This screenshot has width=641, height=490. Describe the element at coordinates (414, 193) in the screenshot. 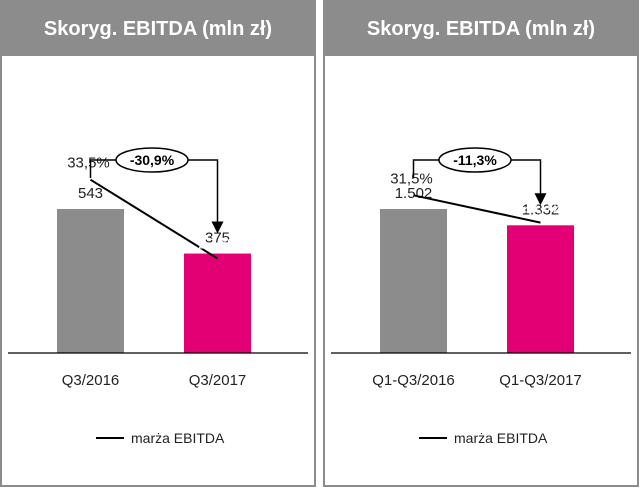

I see `bar-value-label: 1.502` at that location.